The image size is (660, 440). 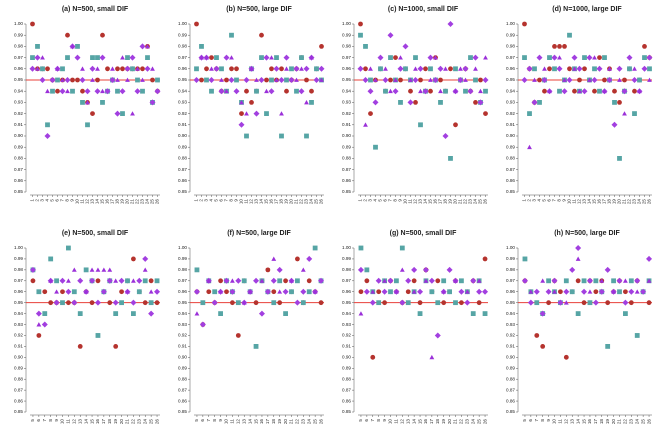 I want to click on x-tick-label: 21, so click(x=619, y=422).